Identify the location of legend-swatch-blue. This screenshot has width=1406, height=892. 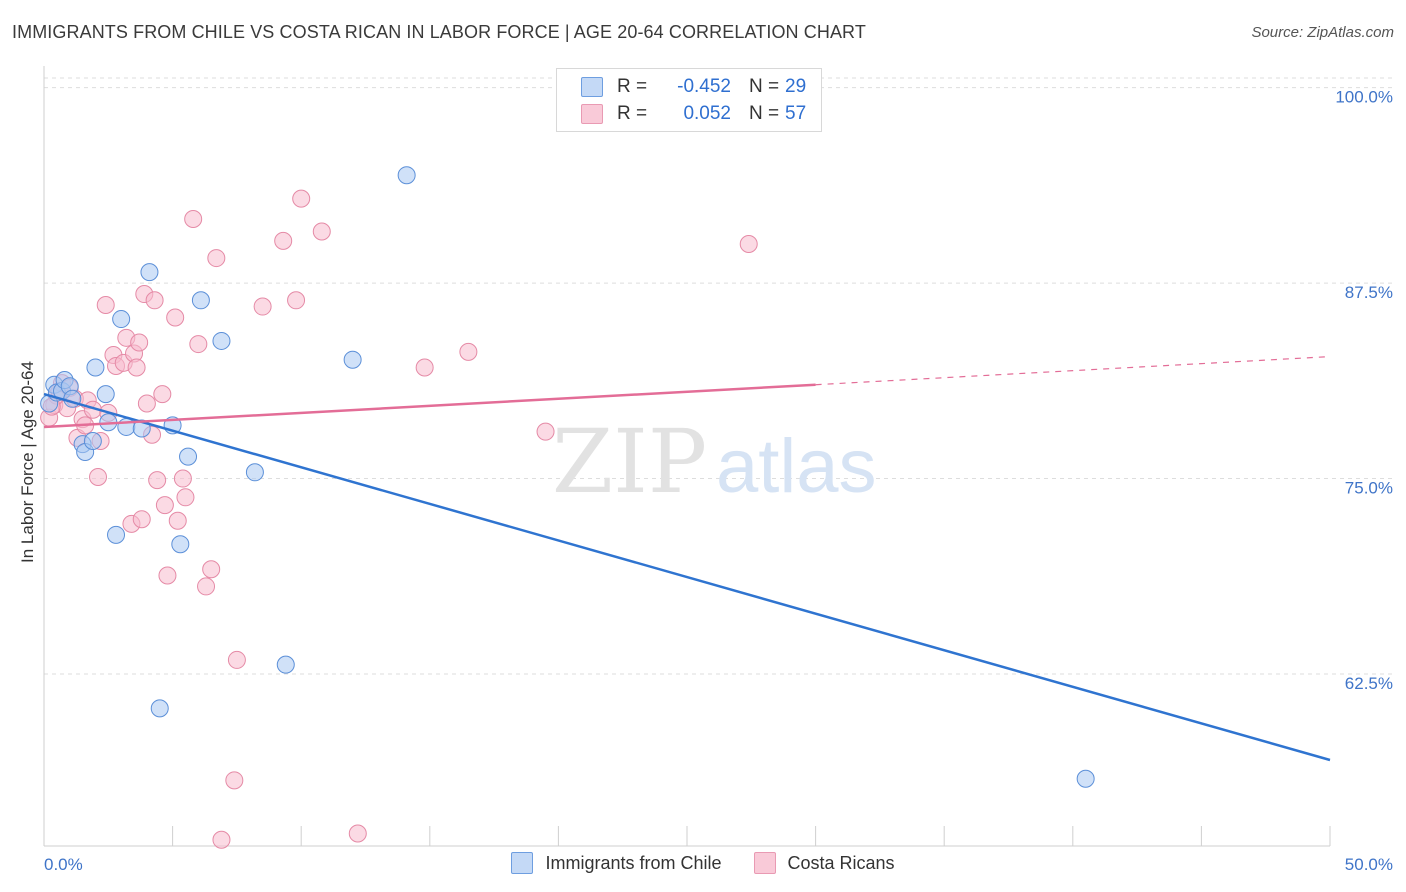
(592, 87).